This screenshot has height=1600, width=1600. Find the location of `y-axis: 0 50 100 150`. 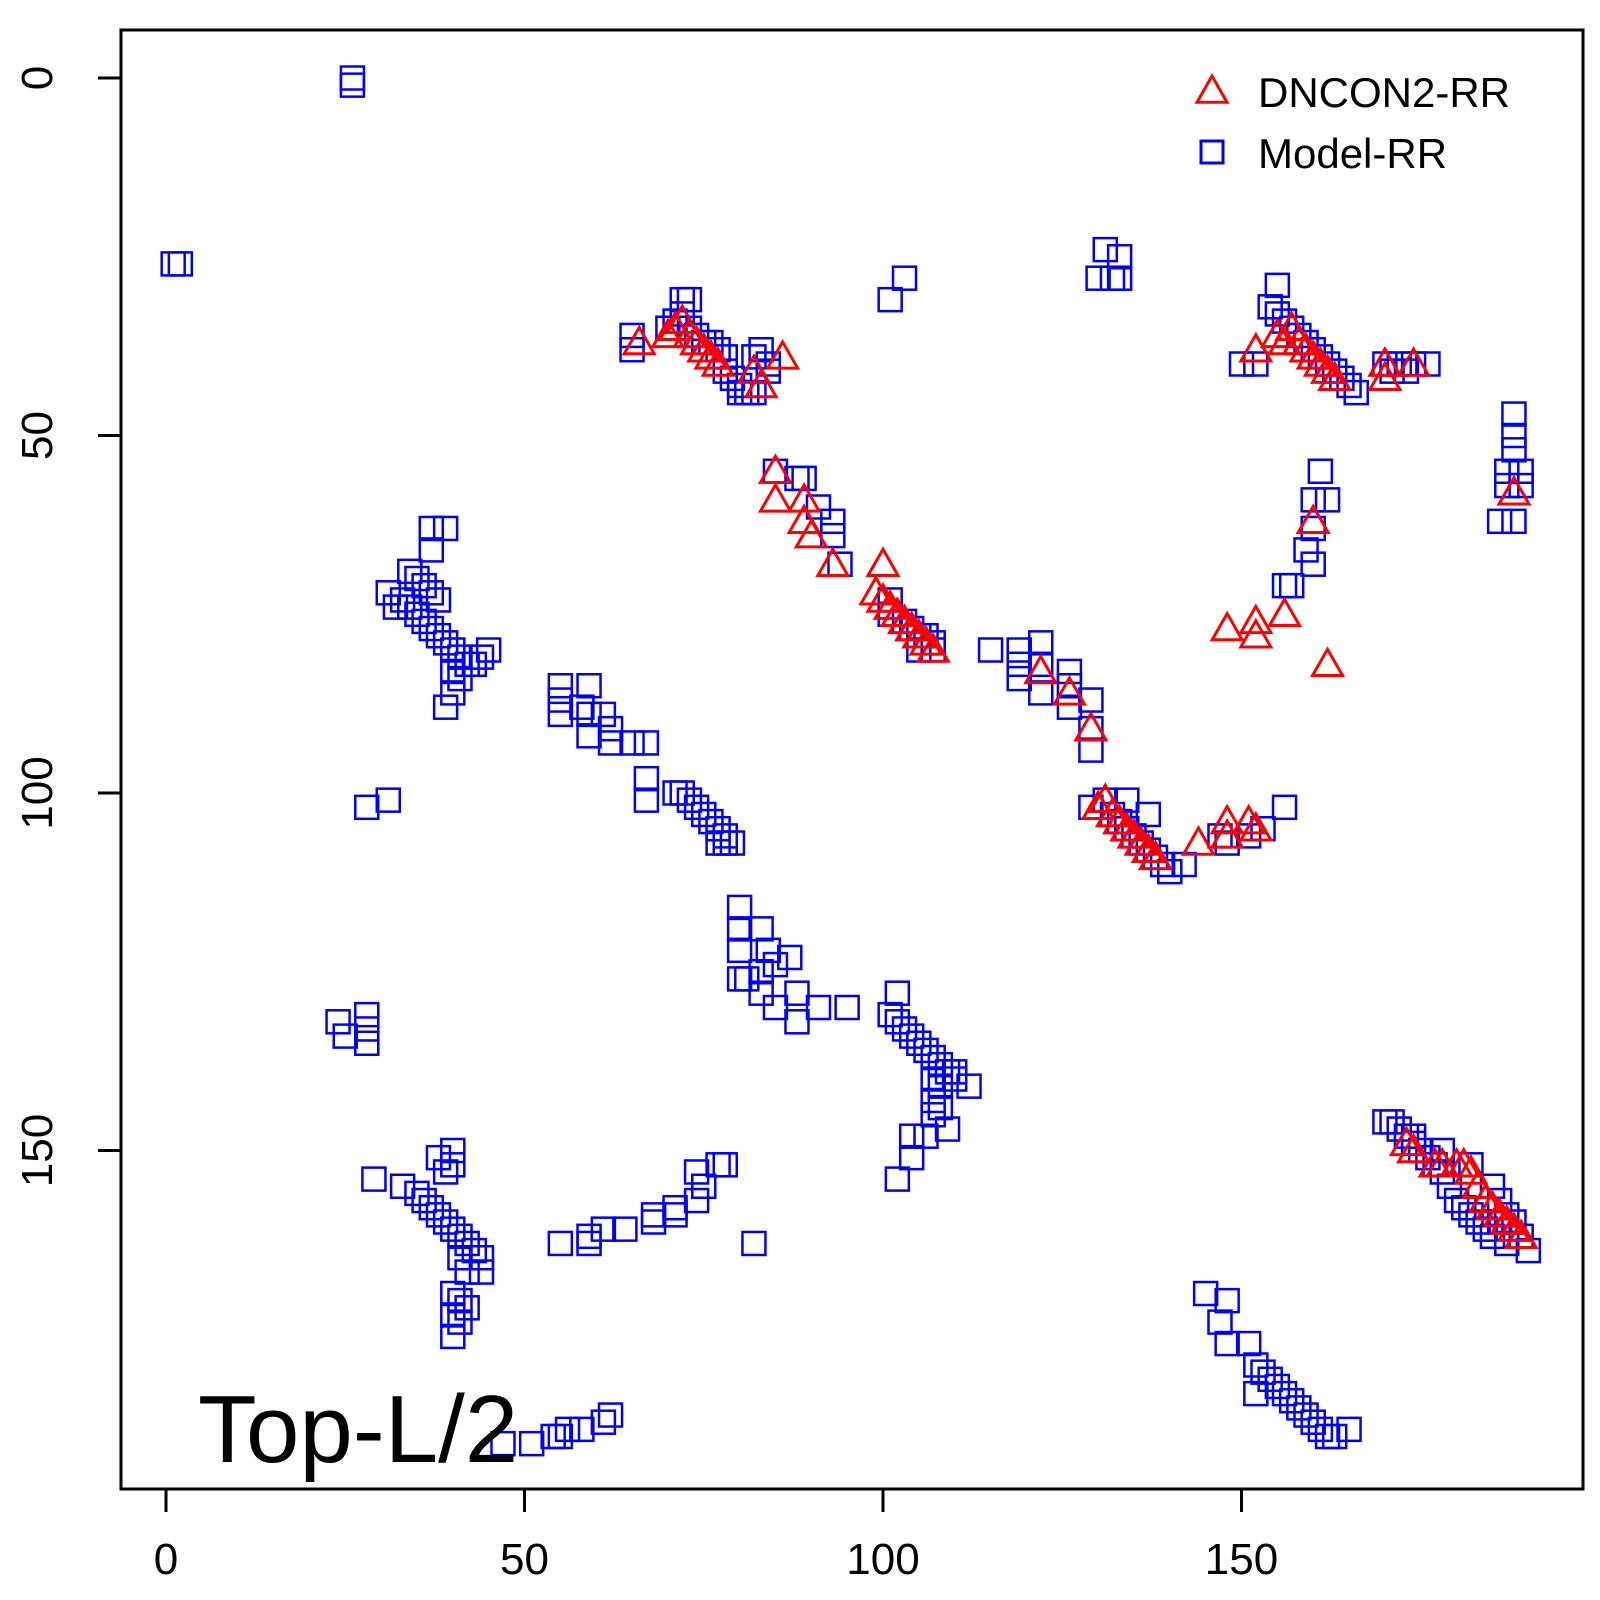

y-axis: 0 50 100 150 is located at coordinates (68, 626).